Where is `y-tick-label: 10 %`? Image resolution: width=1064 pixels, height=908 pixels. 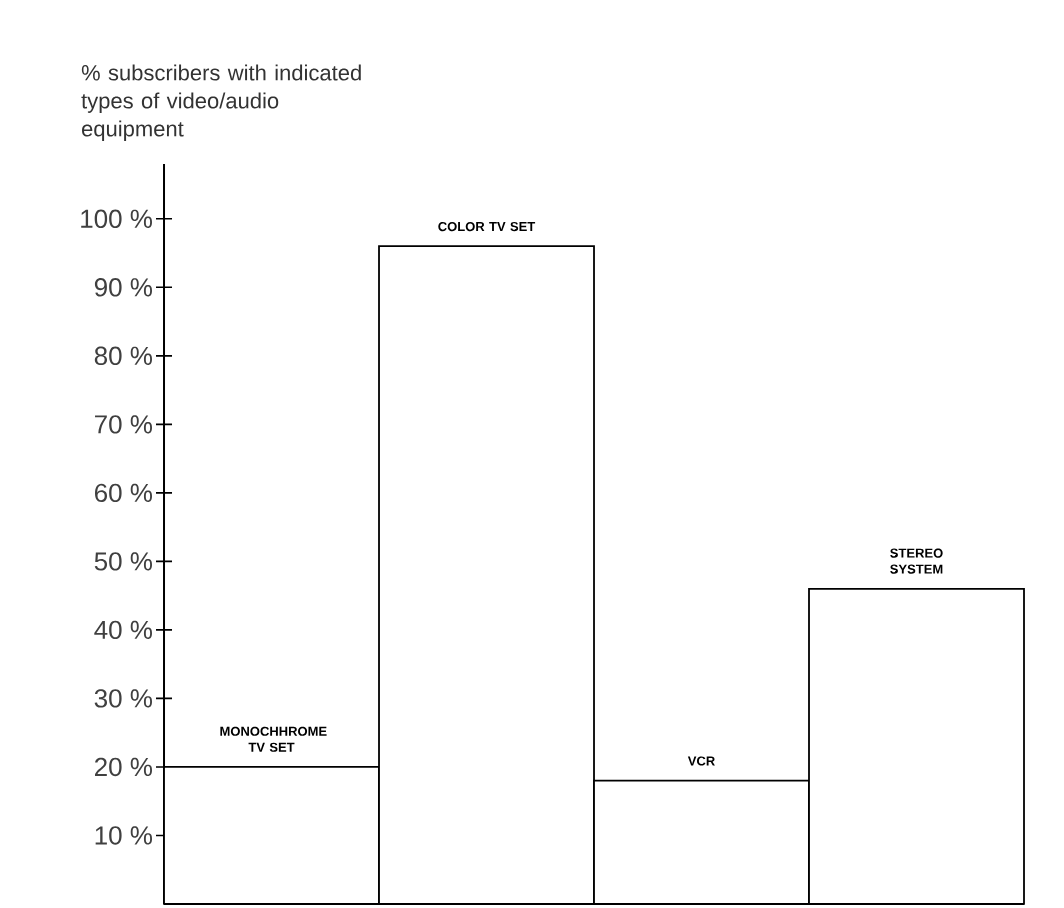 y-tick-label: 10 % is located at coordinates (123, 835).